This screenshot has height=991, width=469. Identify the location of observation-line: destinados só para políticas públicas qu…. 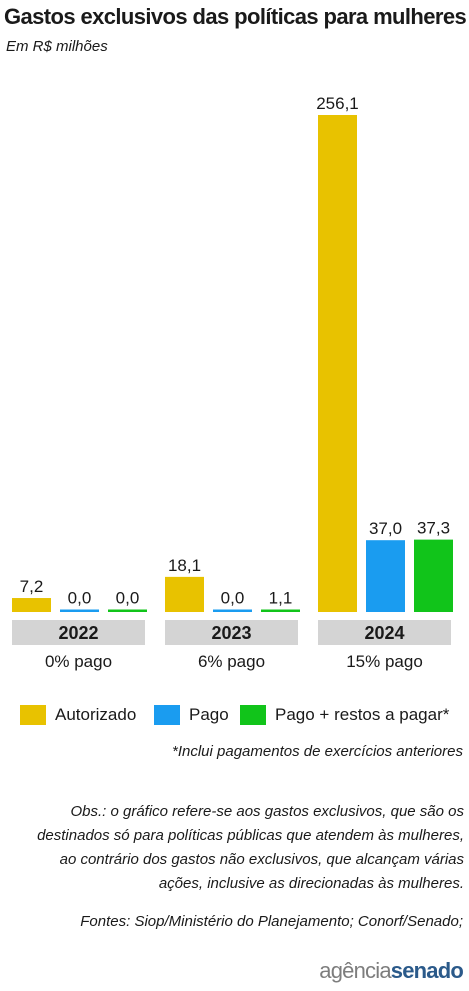
(250, 835).